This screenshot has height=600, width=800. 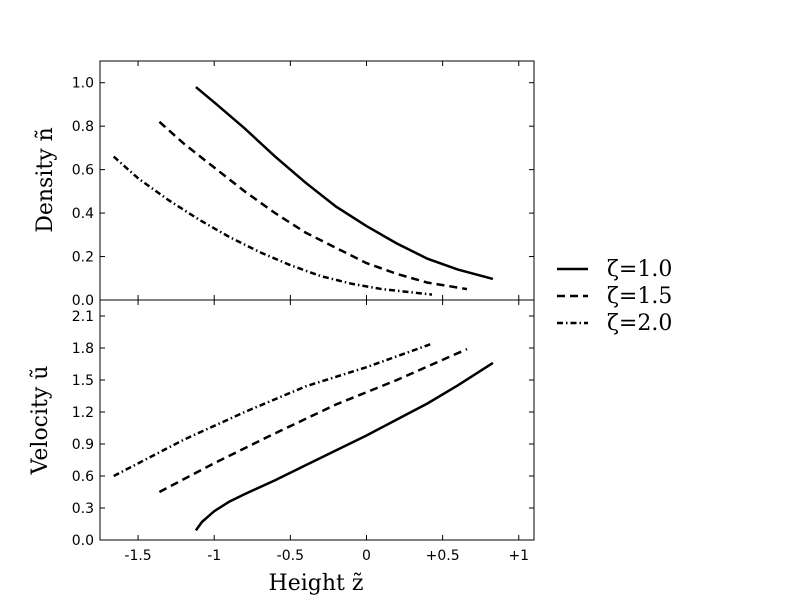 I want to click on density-axis-label: Density ñ, so click(x=45, y=180).